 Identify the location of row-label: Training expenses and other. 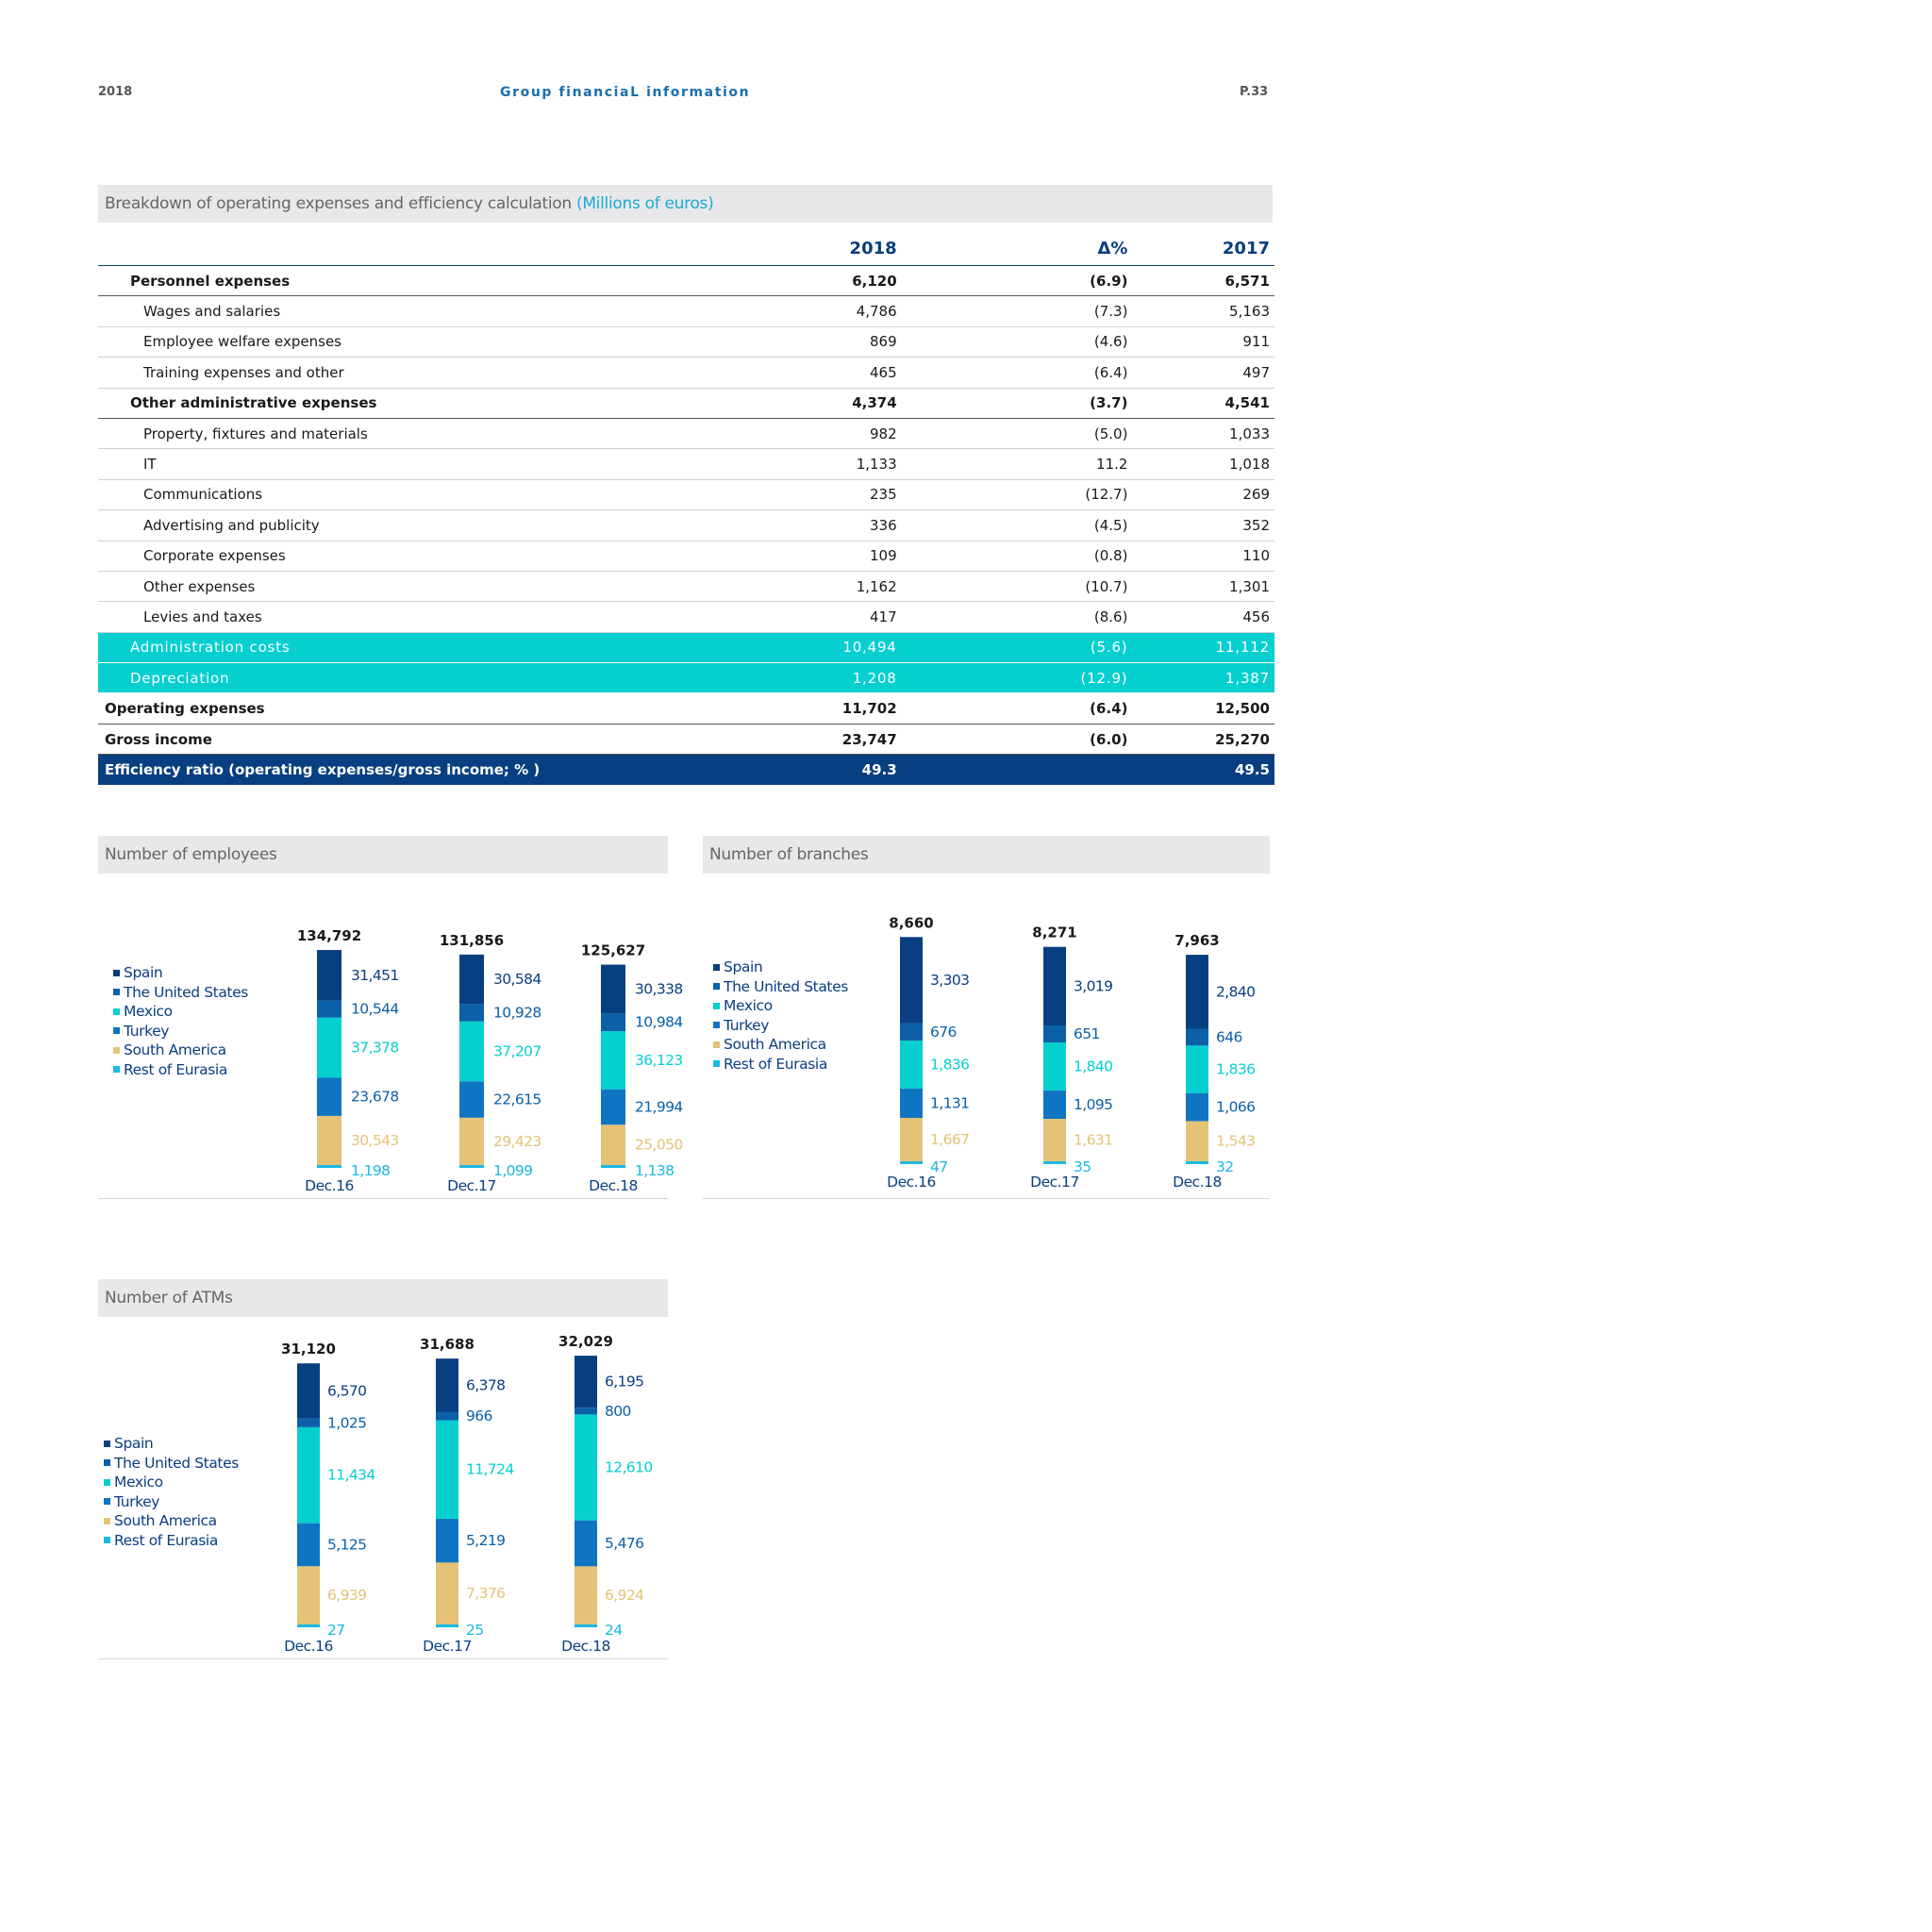
(392, 373).